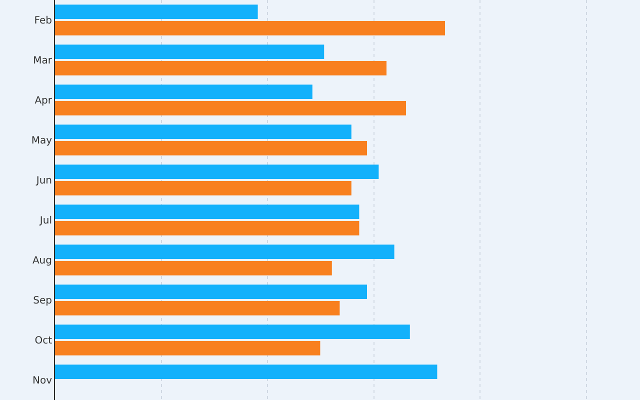  What do you see at coordinates (42, 301) in the screenshot?
I see `y-tick-label: Sep` at bounding box center [42, 301].